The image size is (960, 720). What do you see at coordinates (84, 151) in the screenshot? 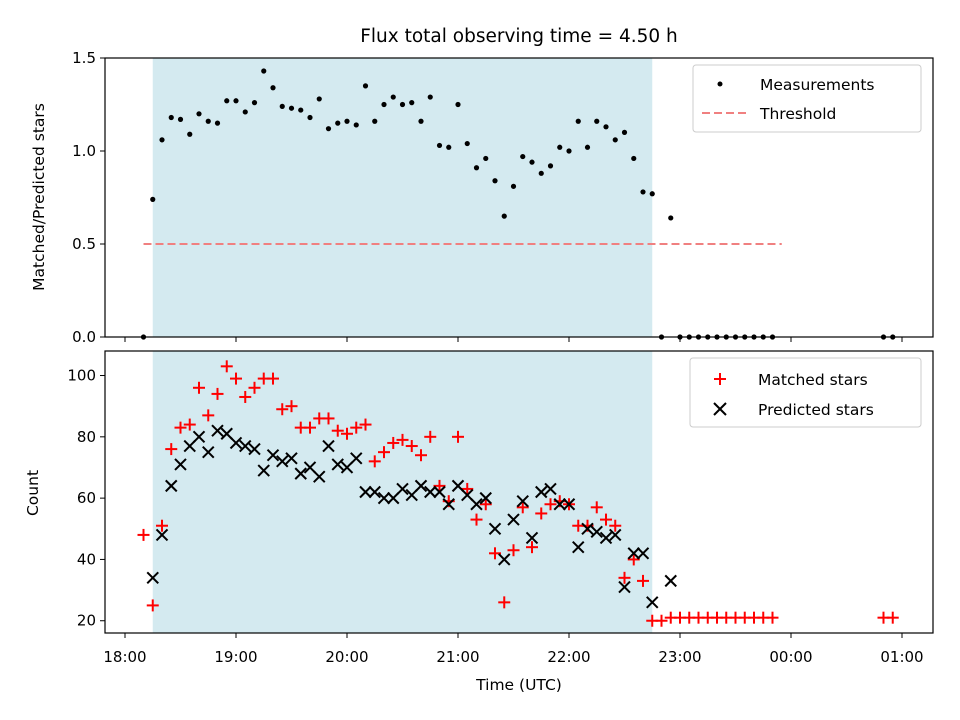
I see `top-y-tick-label: 1.0` at bounding box center [84, 151].